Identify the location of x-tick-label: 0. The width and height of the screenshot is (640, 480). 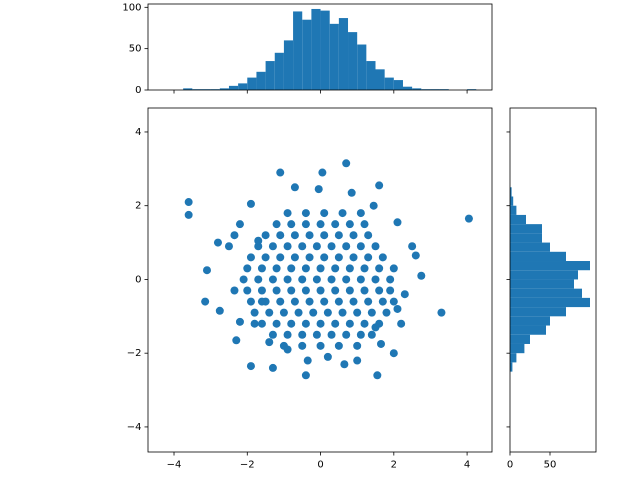
(320, 465).